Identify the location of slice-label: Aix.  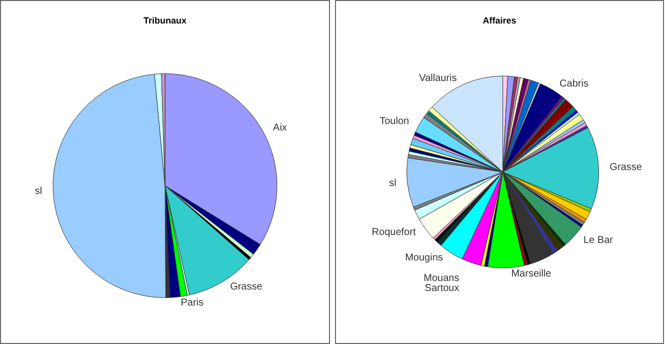
(280, 128).